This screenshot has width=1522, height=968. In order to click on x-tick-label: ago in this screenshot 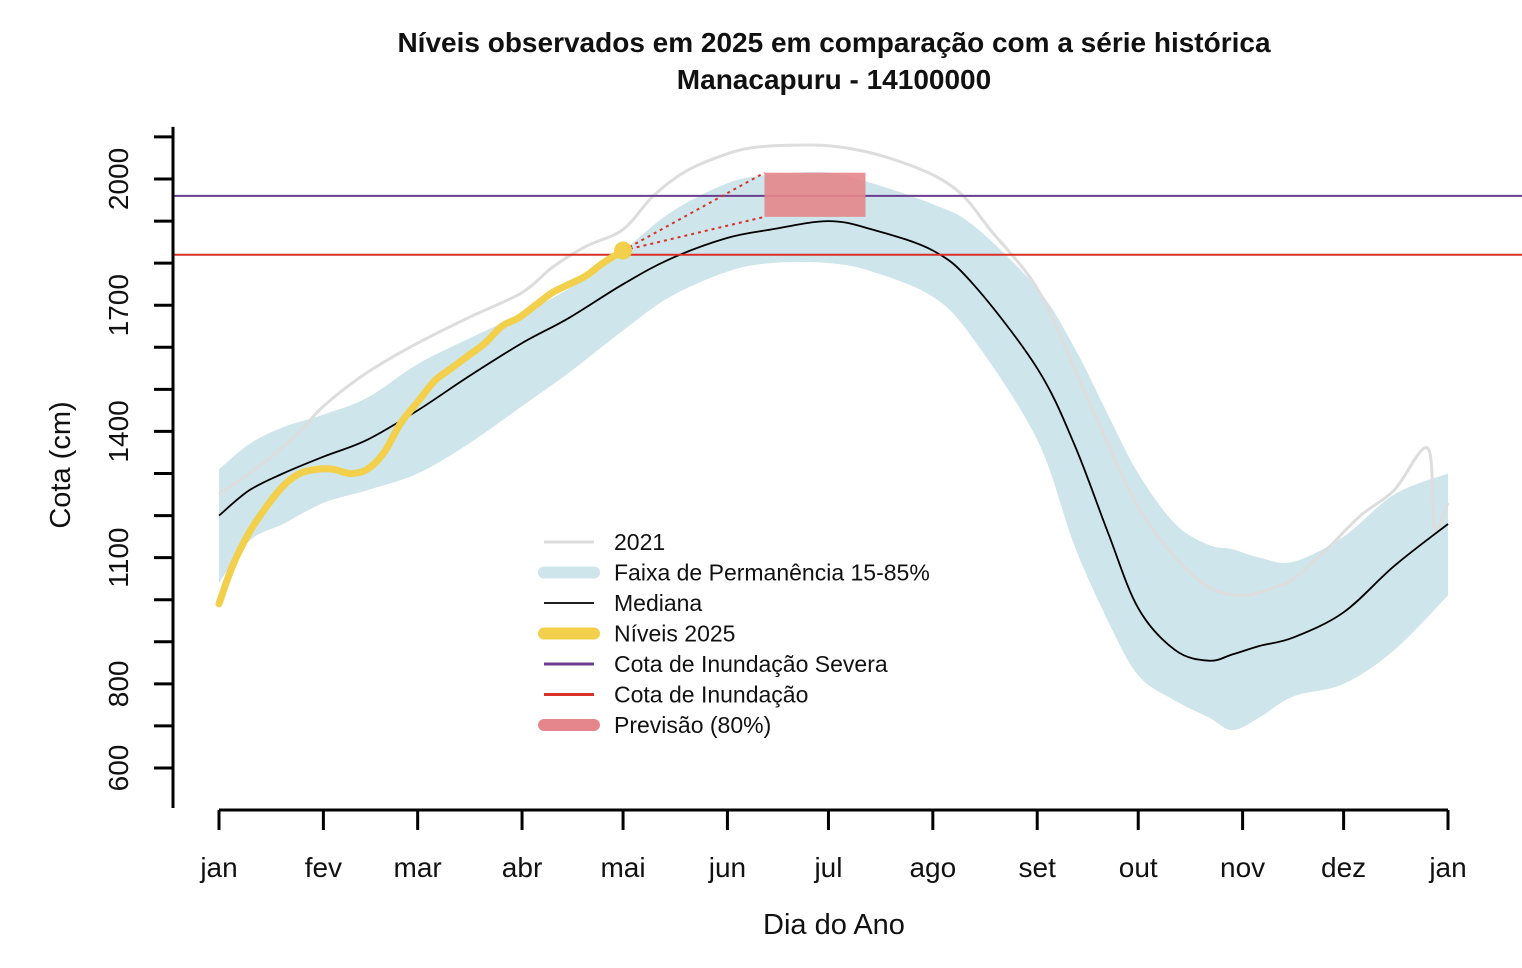, I will do `click(932, 867)`.